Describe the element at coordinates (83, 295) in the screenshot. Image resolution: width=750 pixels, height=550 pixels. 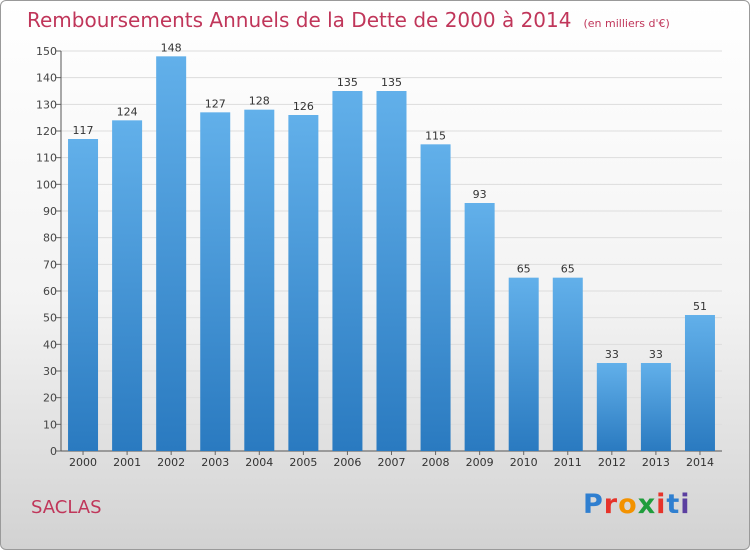
I see `bar-2000` at that location.